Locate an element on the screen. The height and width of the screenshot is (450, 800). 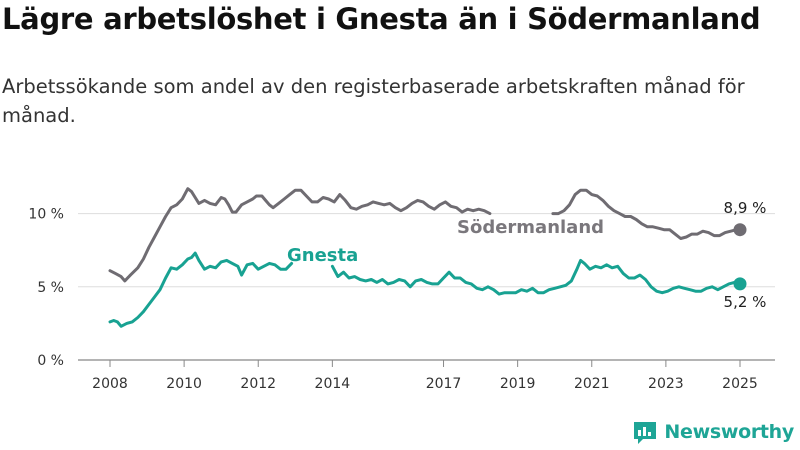
x-tick-label: 2025 is located at coordinates (740, 384).